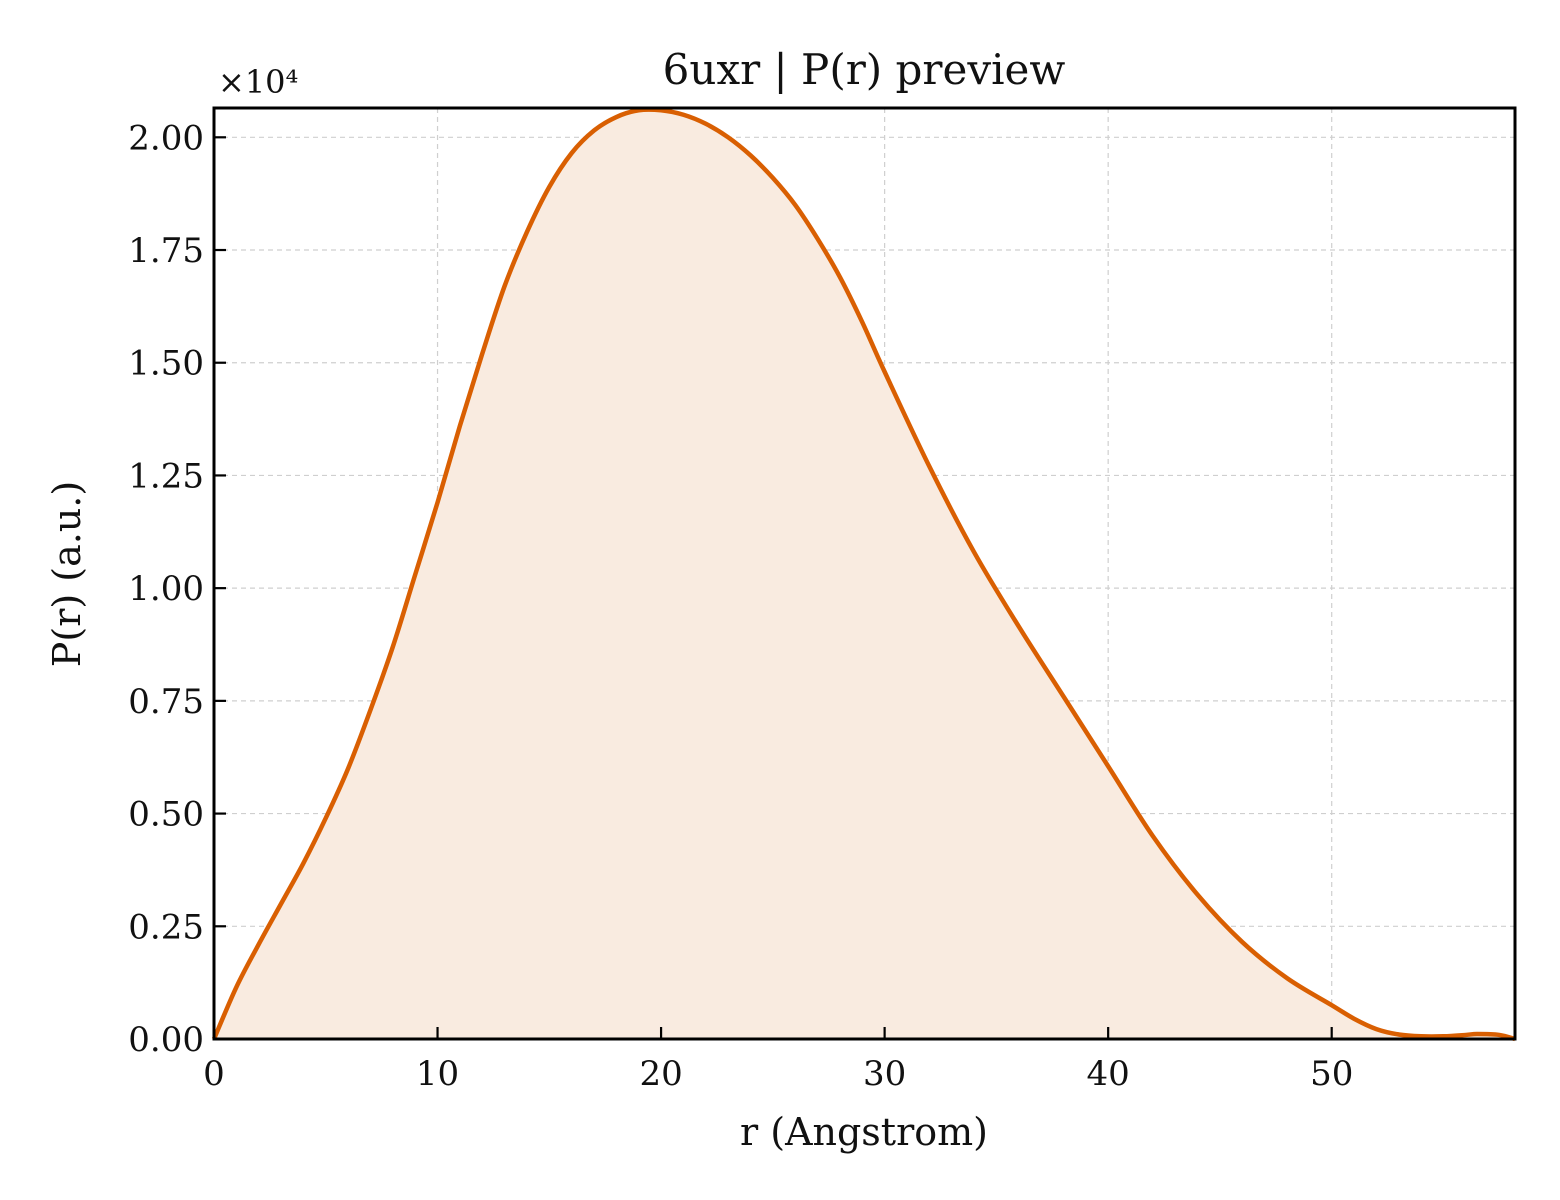  I want to click on x-tick-label: 40, so click(1108, 1074).